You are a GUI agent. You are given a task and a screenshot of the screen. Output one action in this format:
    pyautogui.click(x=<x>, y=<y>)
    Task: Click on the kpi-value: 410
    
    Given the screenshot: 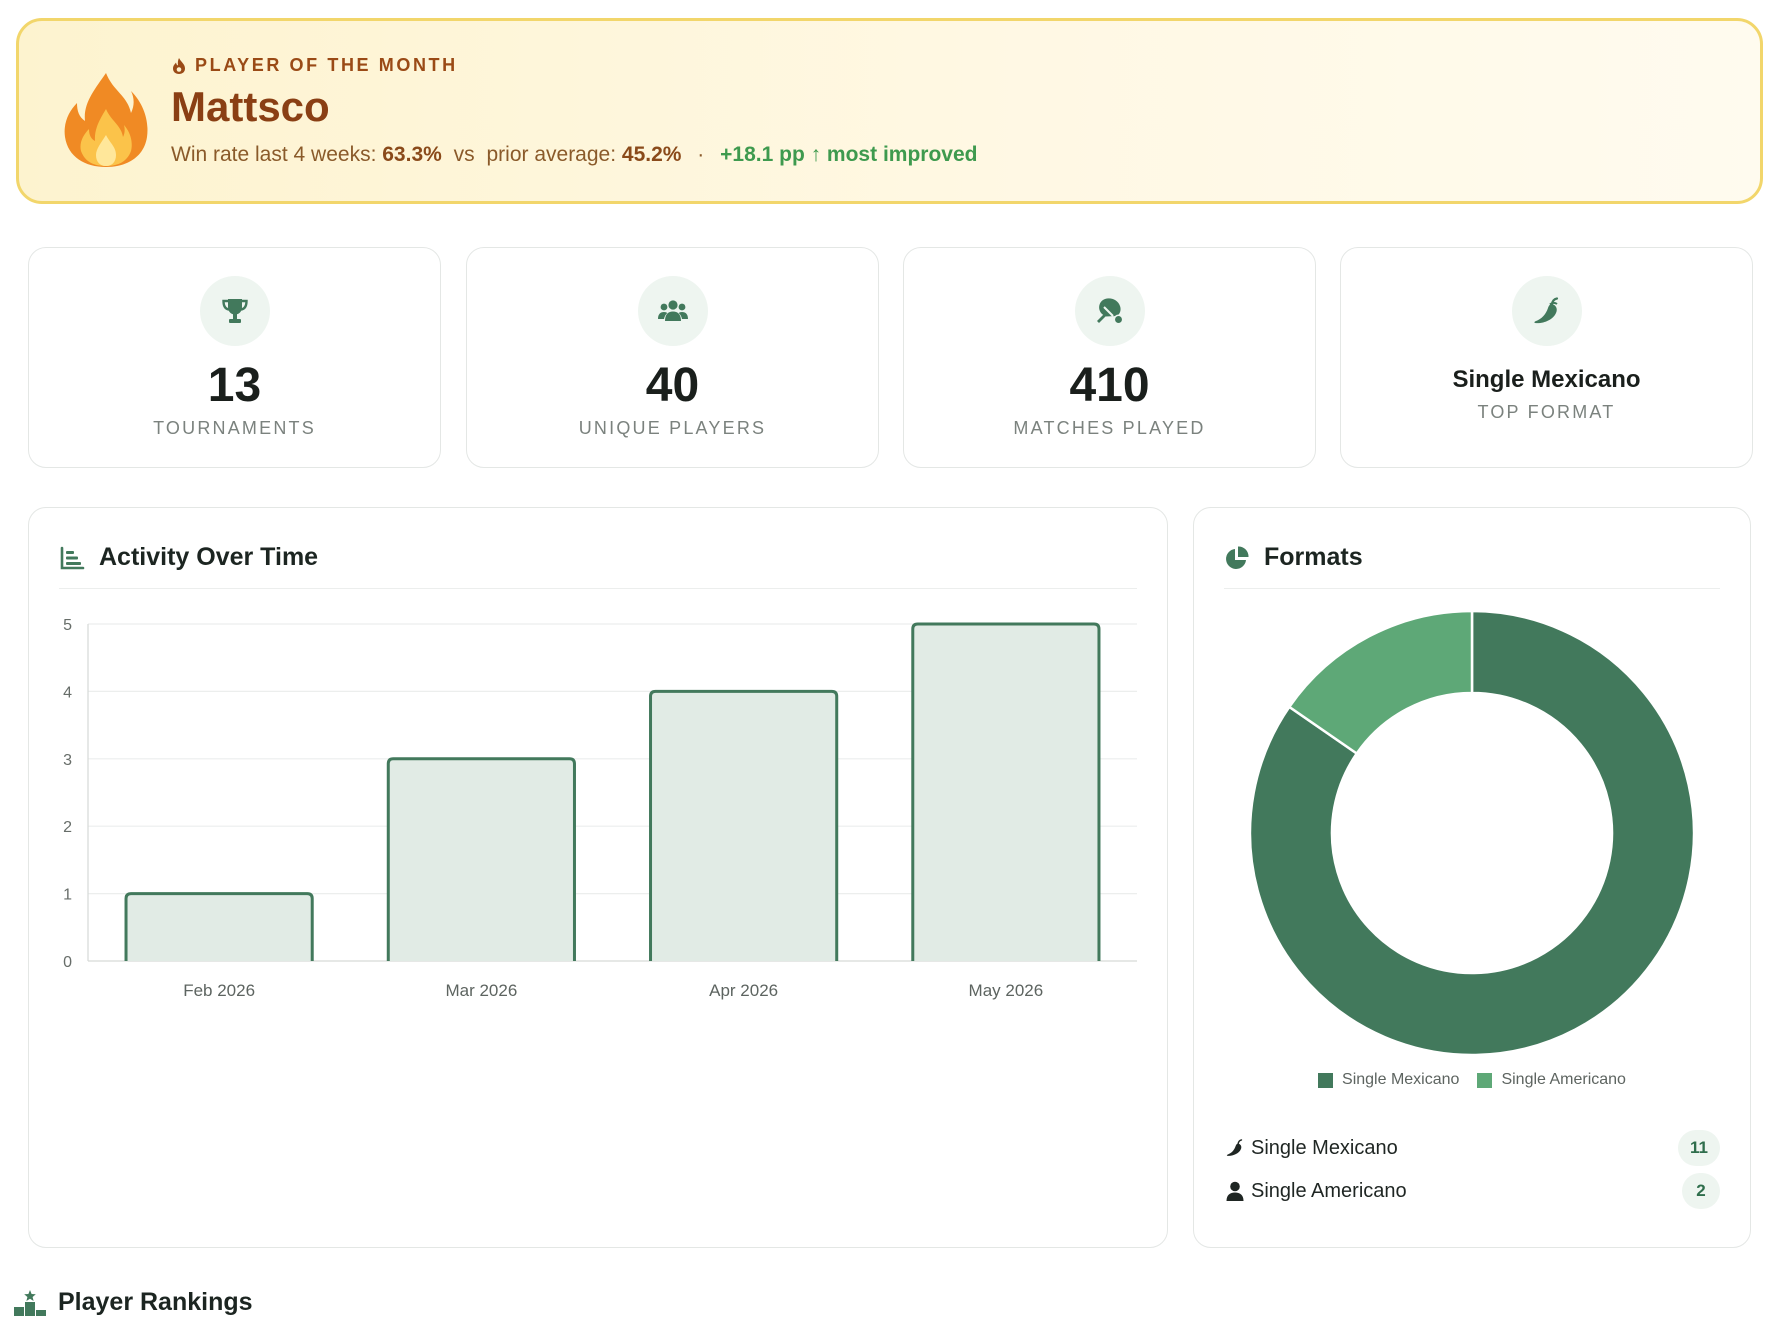 What is the action you would take?
    pyautogui.click(x=1109, y=385)
    